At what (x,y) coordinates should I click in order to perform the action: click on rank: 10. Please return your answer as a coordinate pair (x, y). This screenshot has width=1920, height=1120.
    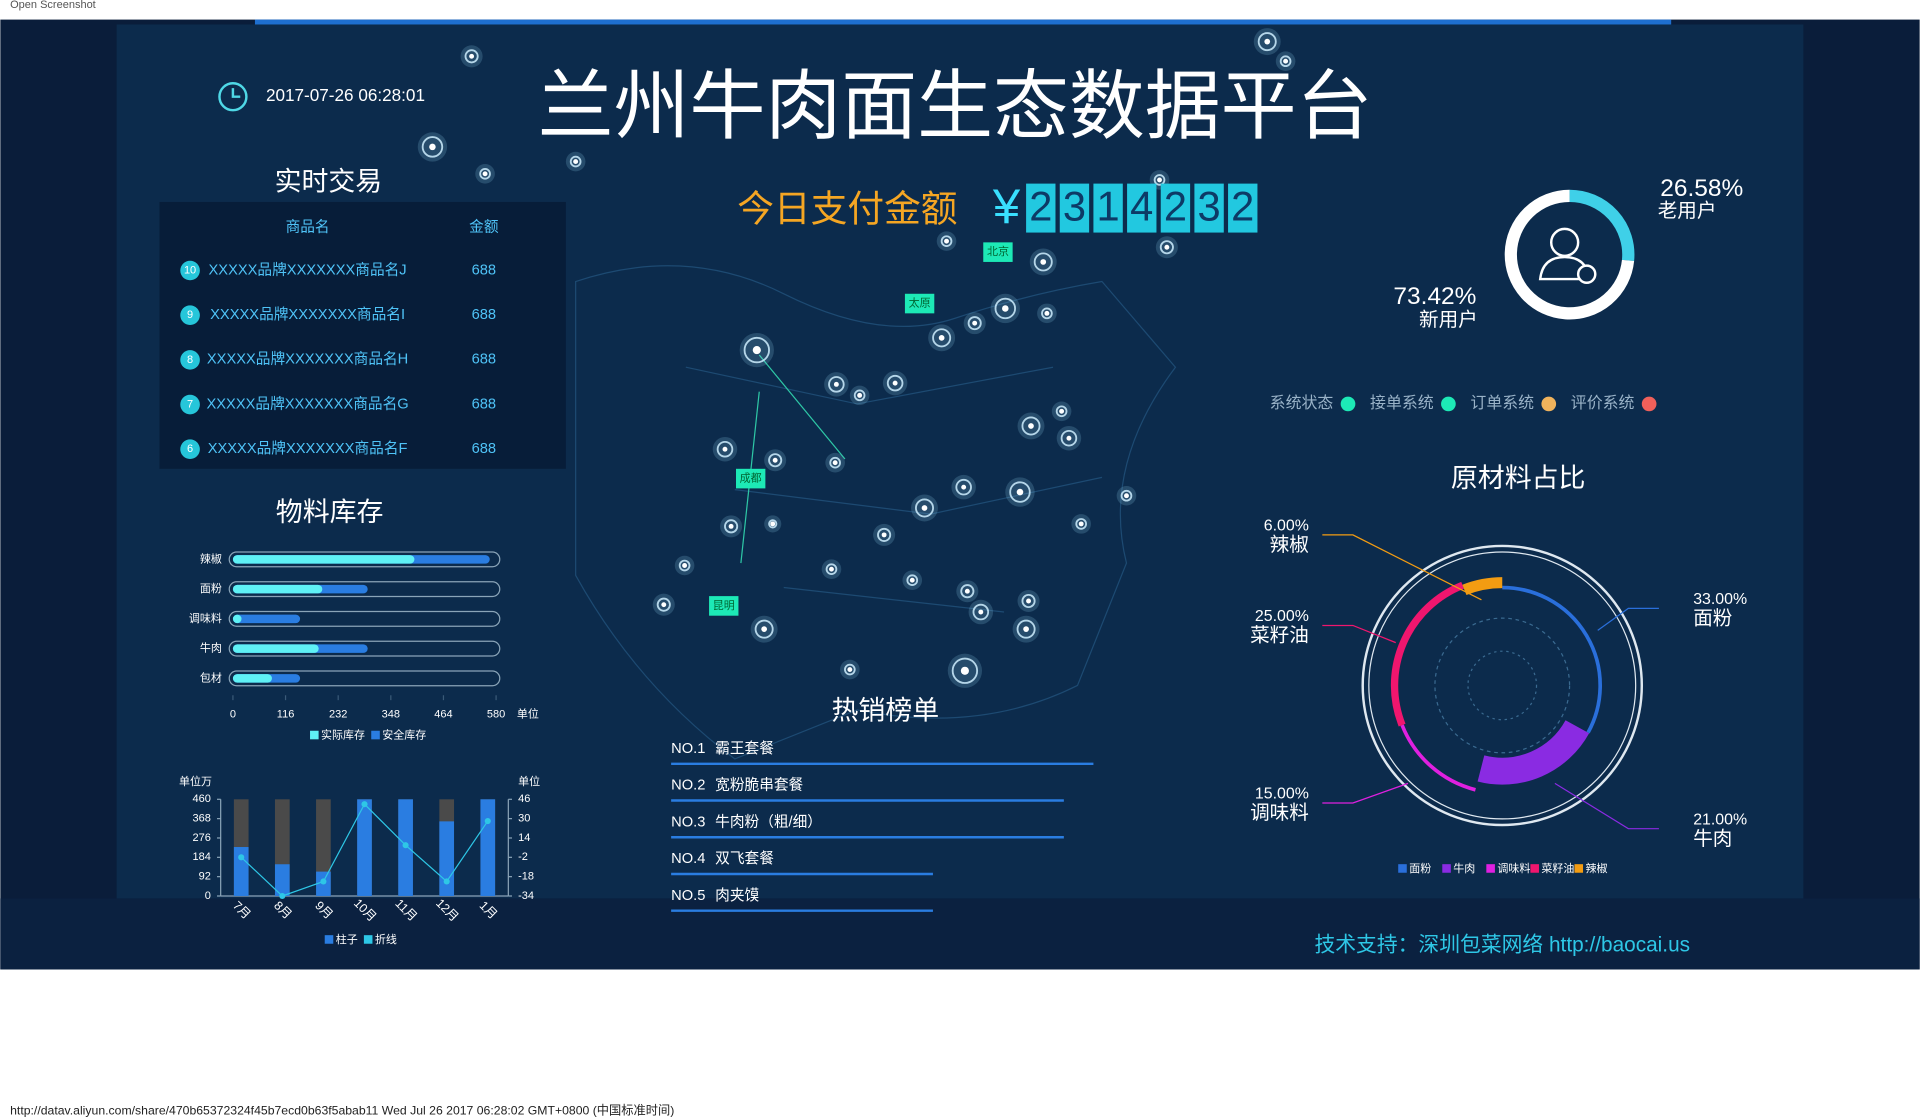
    Looking at the image, I should click on (190, 270).